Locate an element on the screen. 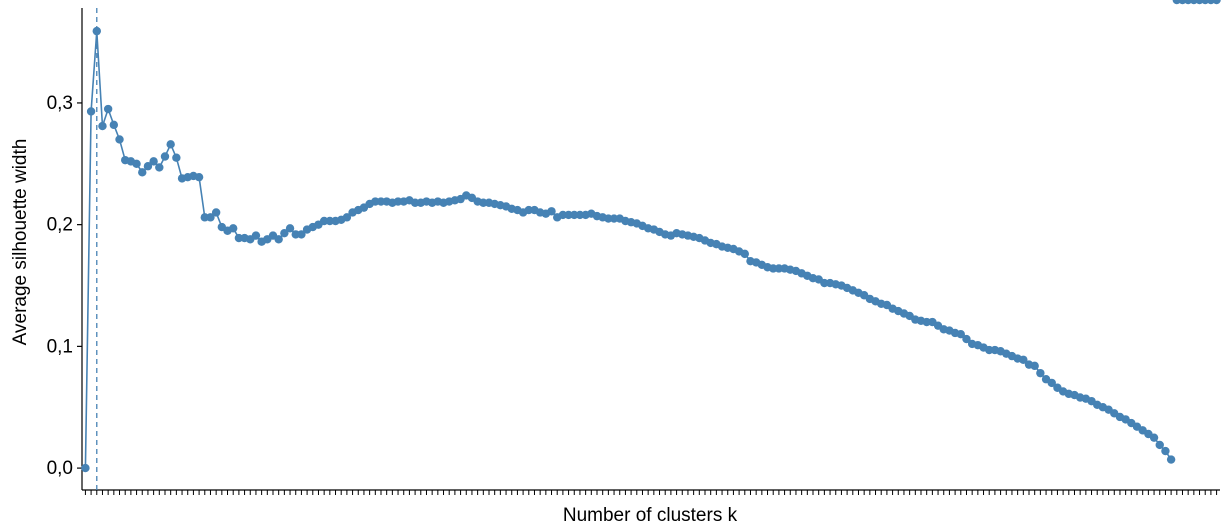 This screenshot has height=527, width=1226. y-tick-label: 0,1 is located at coordinates (60, 346).